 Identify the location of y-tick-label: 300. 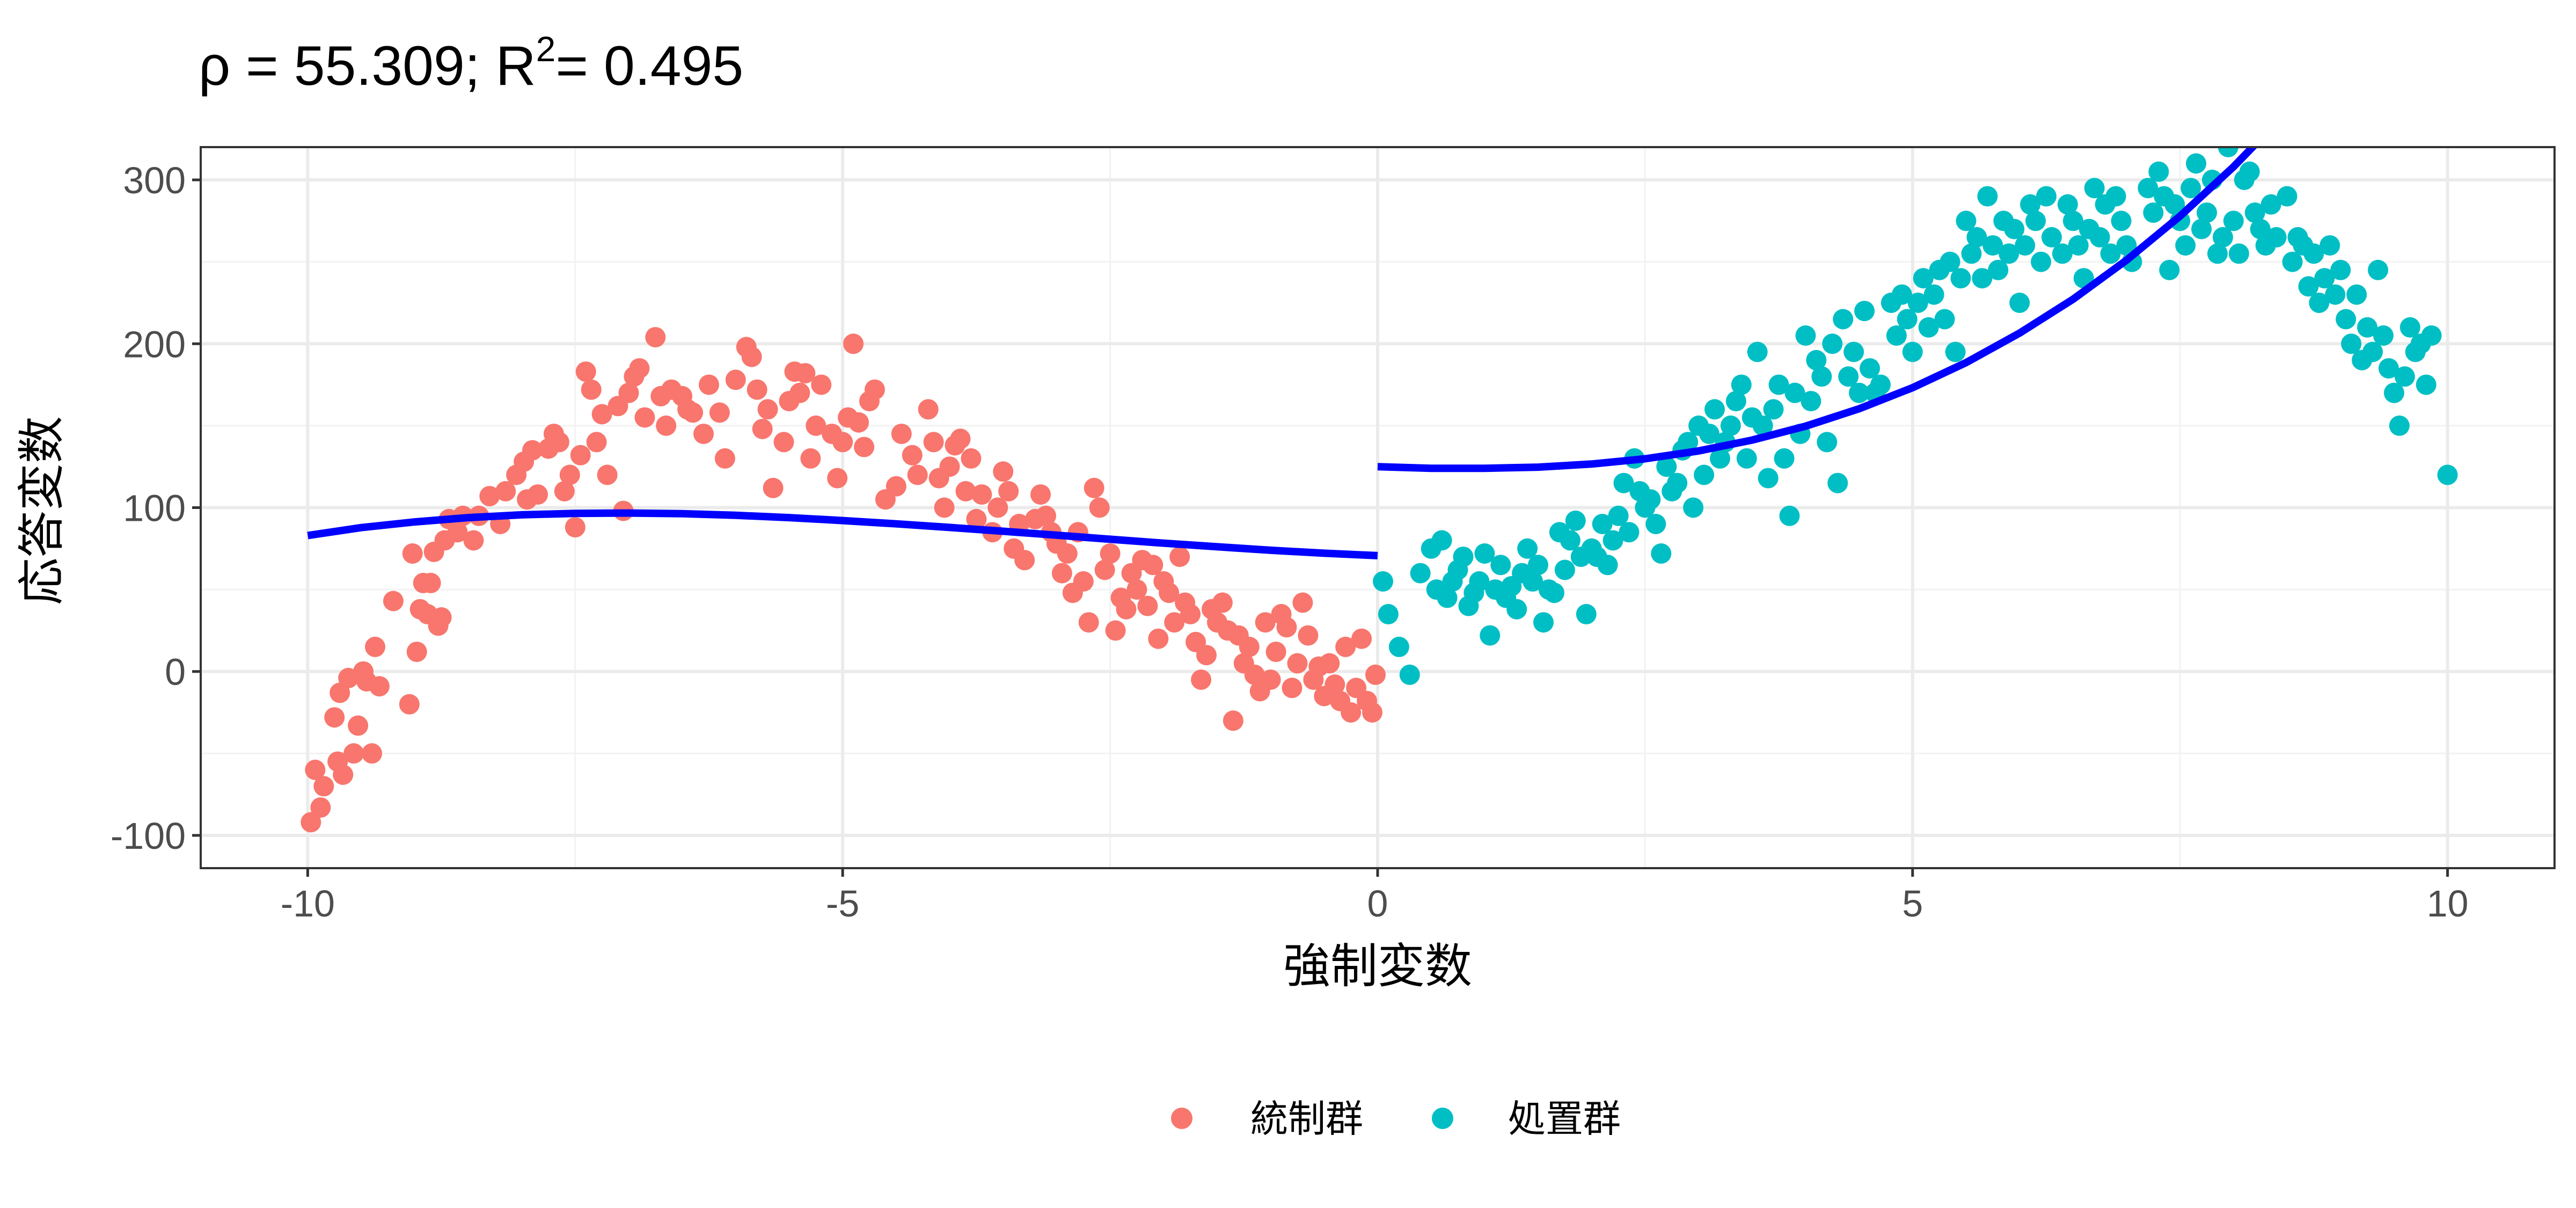
(154, 180).